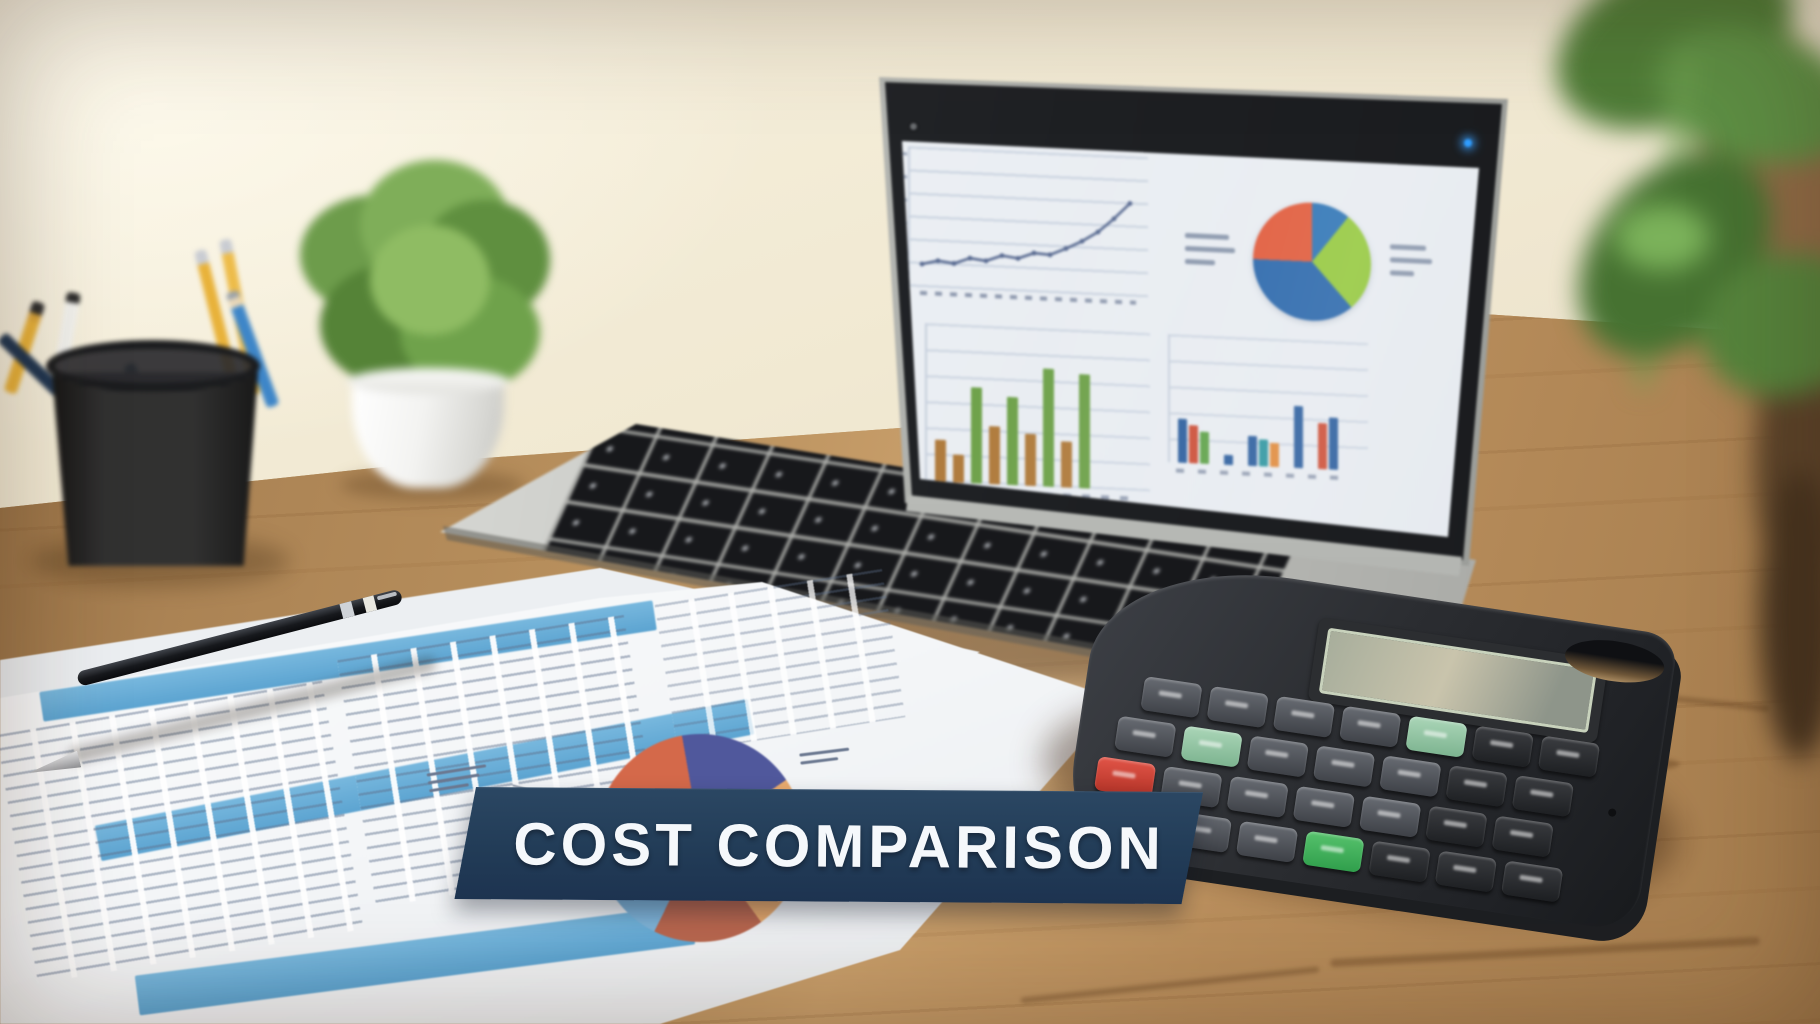 The width and height of the screenshot is (1820, 1024). I want to click on mesh-cup, so click(155, 469).